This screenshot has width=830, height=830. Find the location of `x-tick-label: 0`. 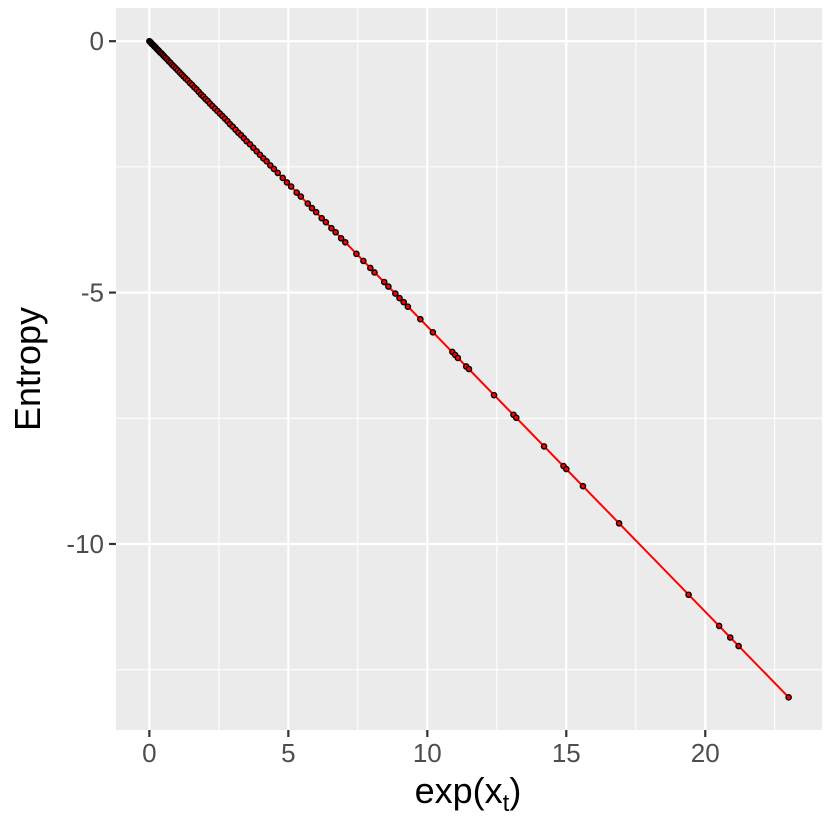

x-tick-label: 0 is located at coordinates (149, 753).